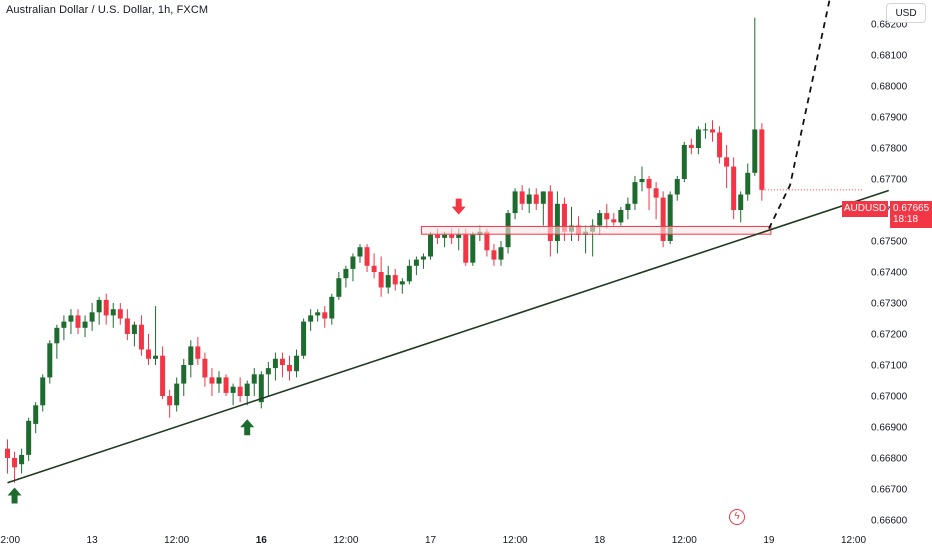  What do you see at coordinates (769, 540) in the screenshot?
I see `time-tick-label: 19` at bounding box center [769, 540].